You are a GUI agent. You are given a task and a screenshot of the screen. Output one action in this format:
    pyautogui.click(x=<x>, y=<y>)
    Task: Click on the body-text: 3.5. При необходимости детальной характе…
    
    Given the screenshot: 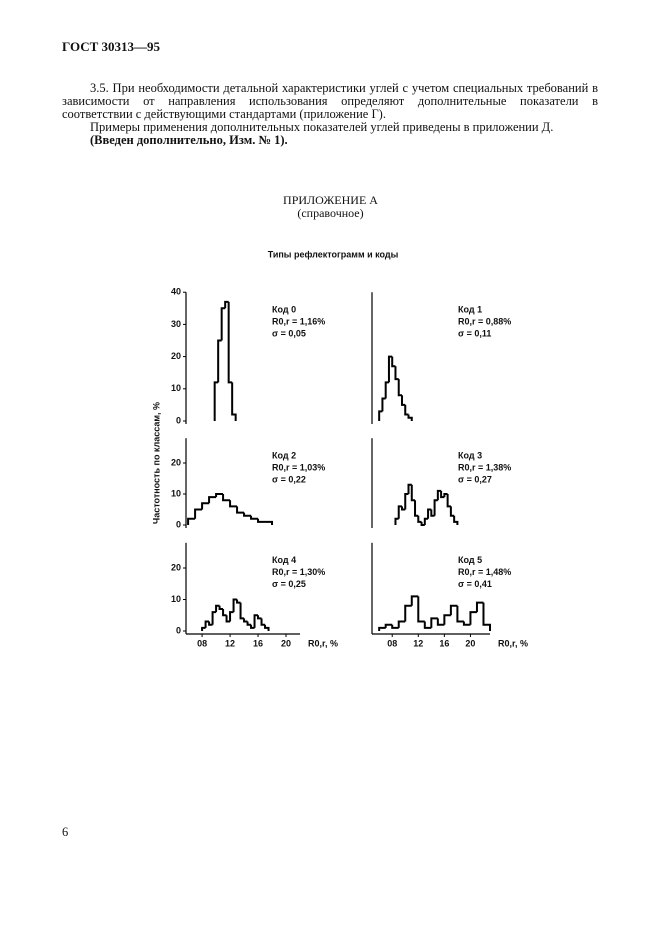 What is the action you would take?
    pyautogui.click(x=330, y=114)
    